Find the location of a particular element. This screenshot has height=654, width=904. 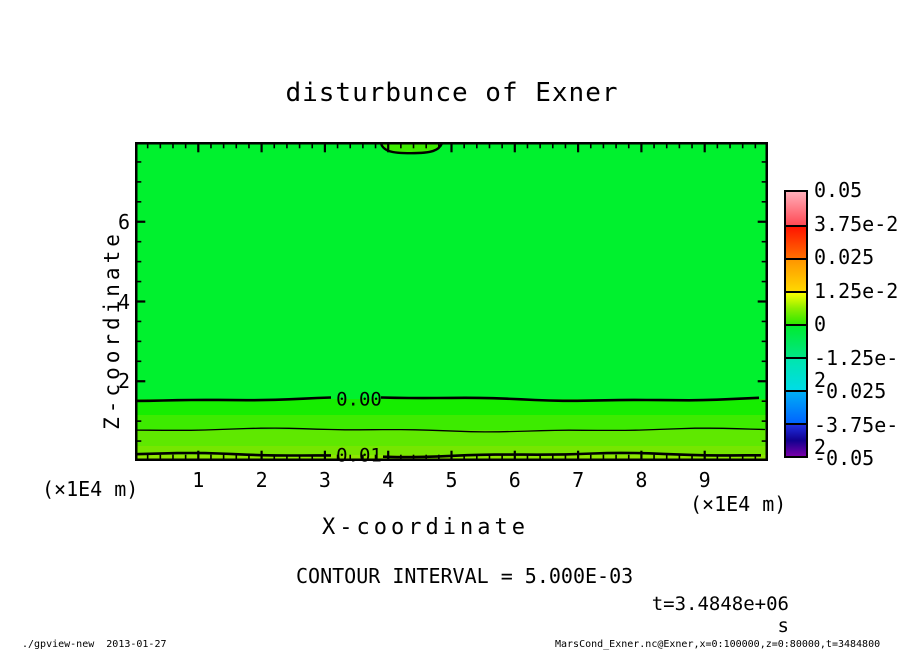

contour-interval-note: CONTOUR INTERVAL = 5.000E-03 is located at coordinates (465, 576).